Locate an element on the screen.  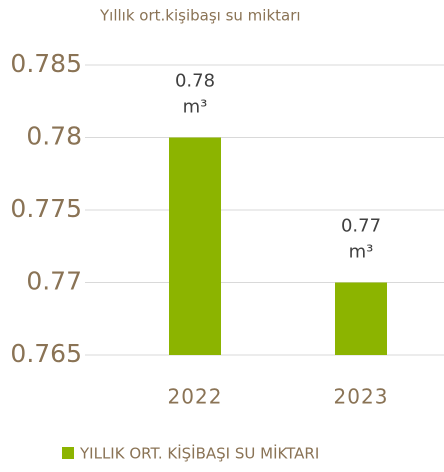
y-tick-label: 0.77 is located at coordinates (54, 281).